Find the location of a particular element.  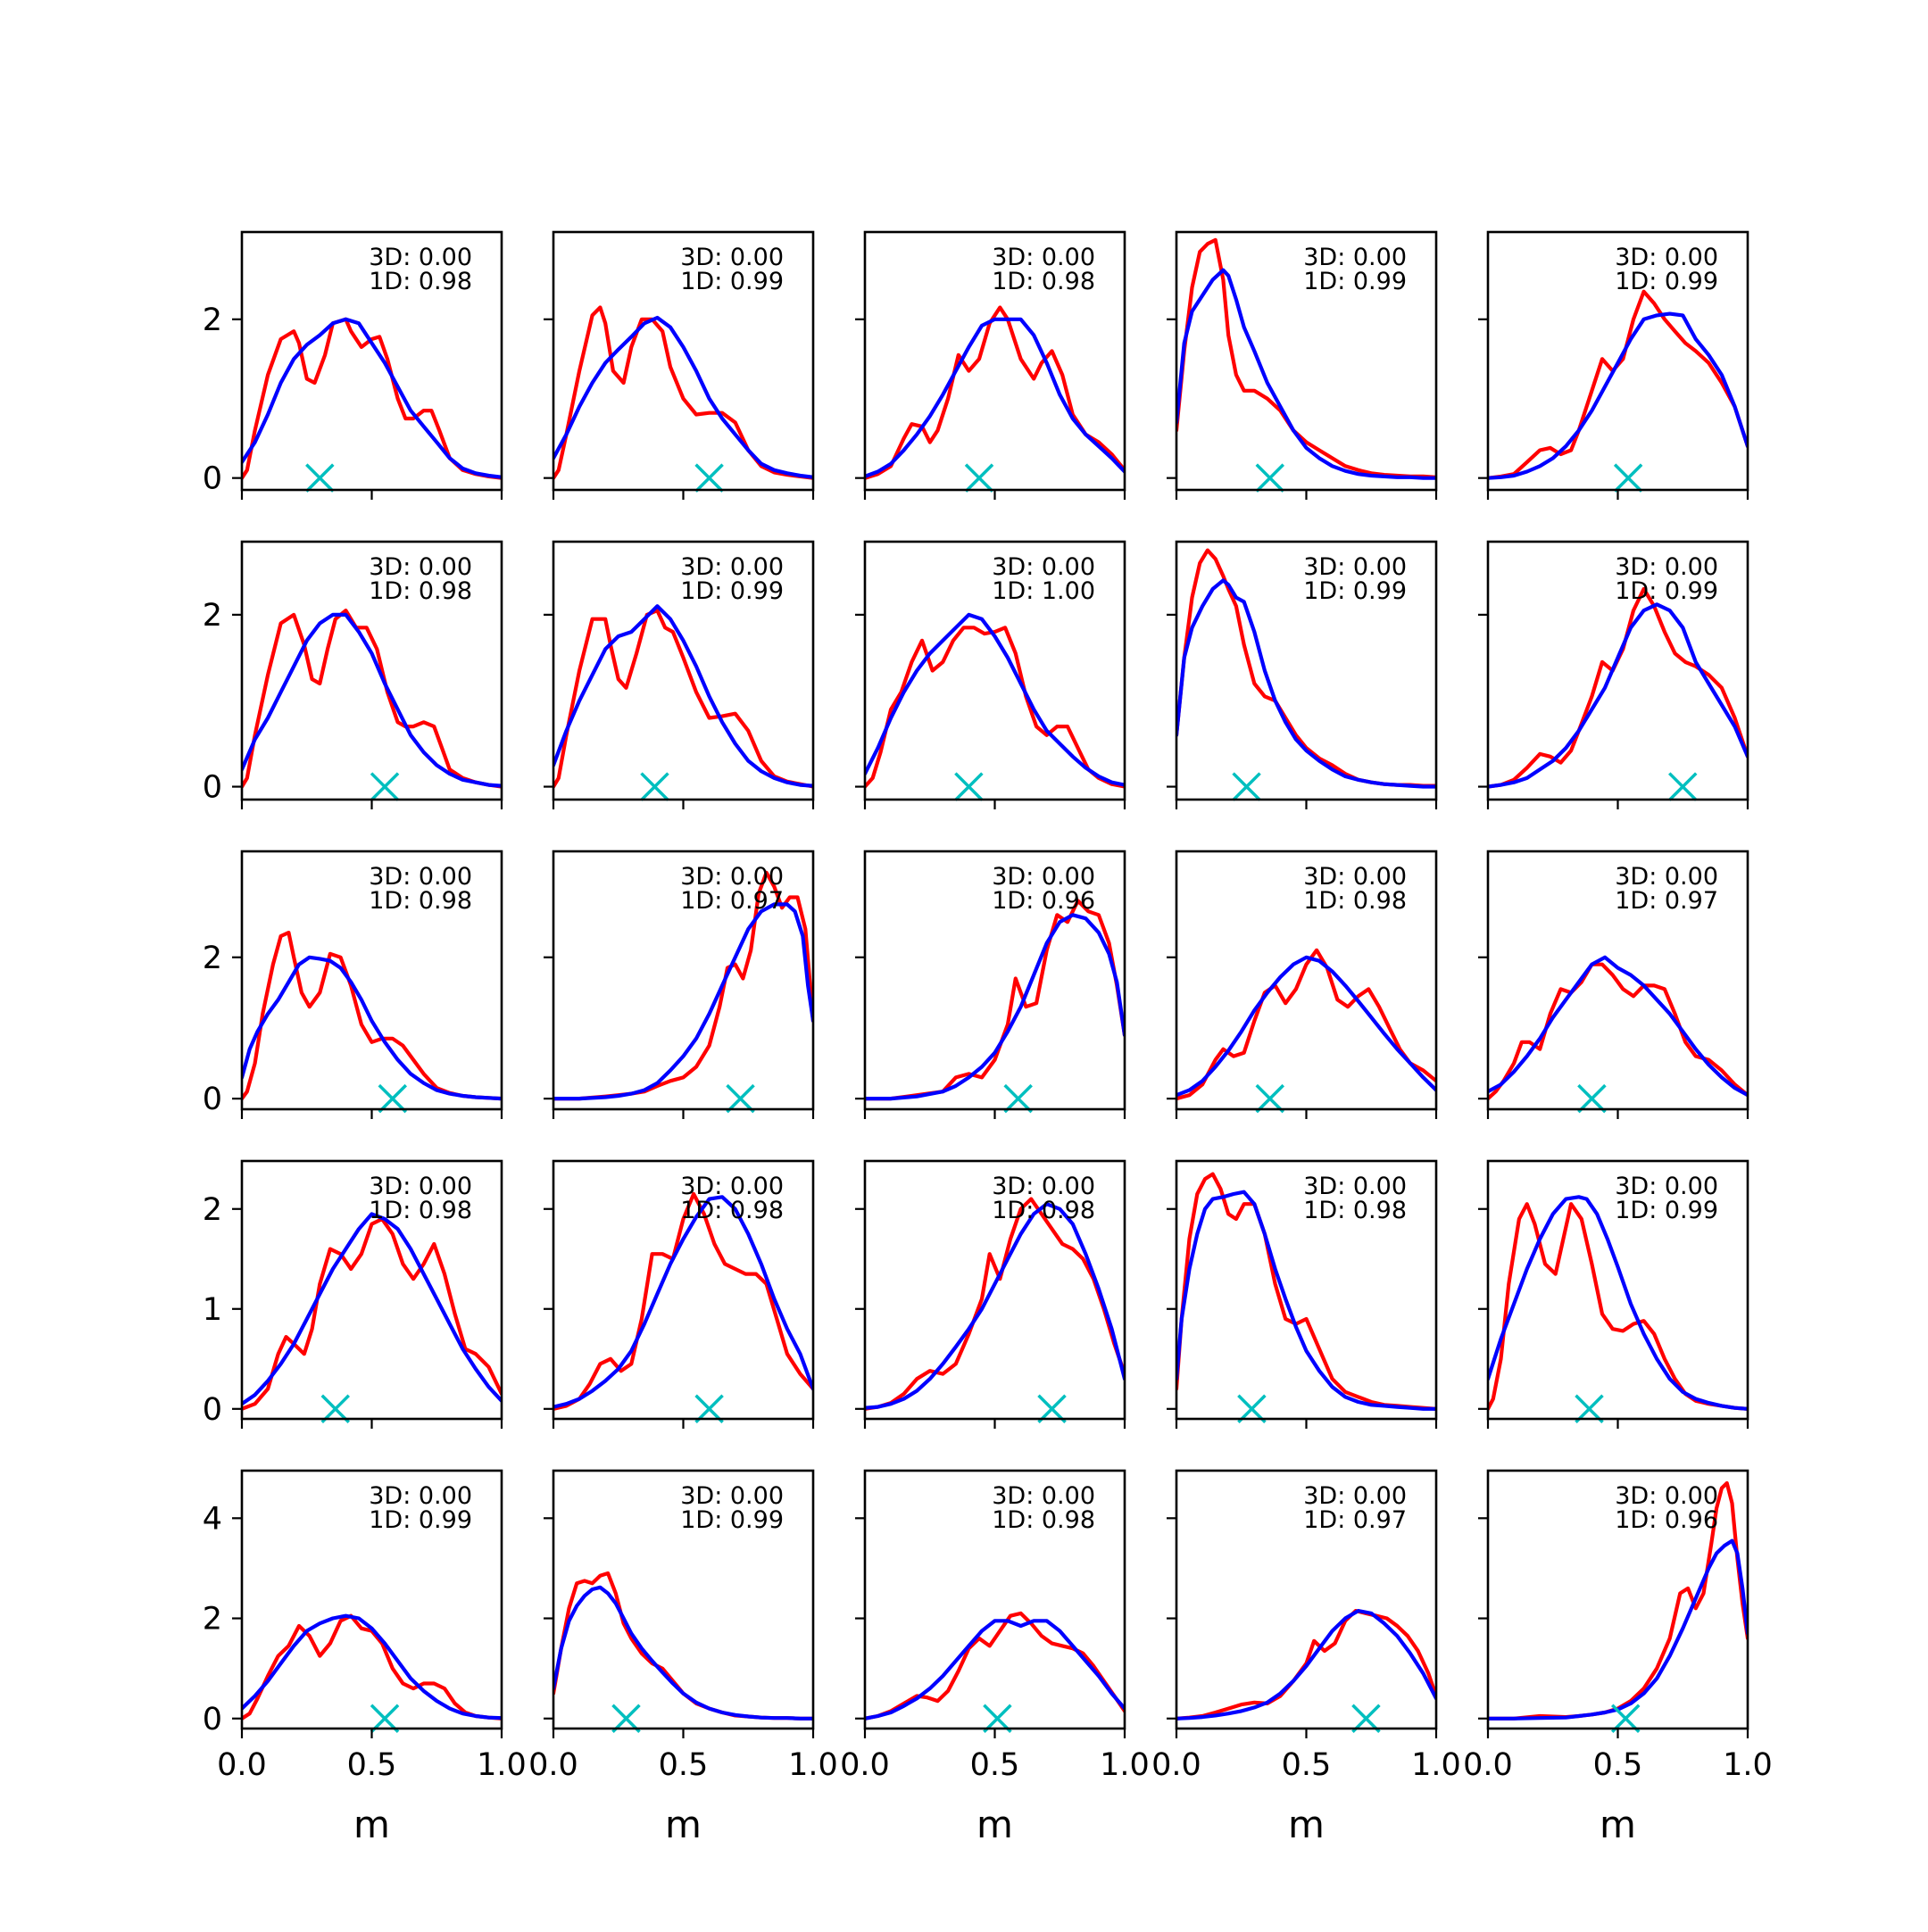

x-axis-label: m is located at coordinates (1618, 1824).